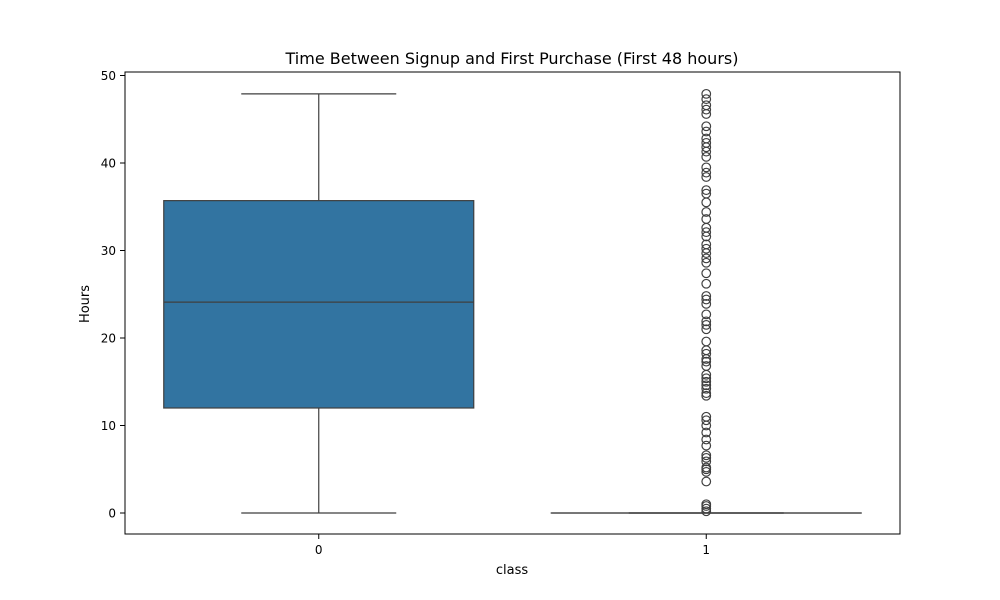  What do you see at coordinates (319, 304) in the screenshot?
I see `box-iqr` at bounding box center [319, 304].